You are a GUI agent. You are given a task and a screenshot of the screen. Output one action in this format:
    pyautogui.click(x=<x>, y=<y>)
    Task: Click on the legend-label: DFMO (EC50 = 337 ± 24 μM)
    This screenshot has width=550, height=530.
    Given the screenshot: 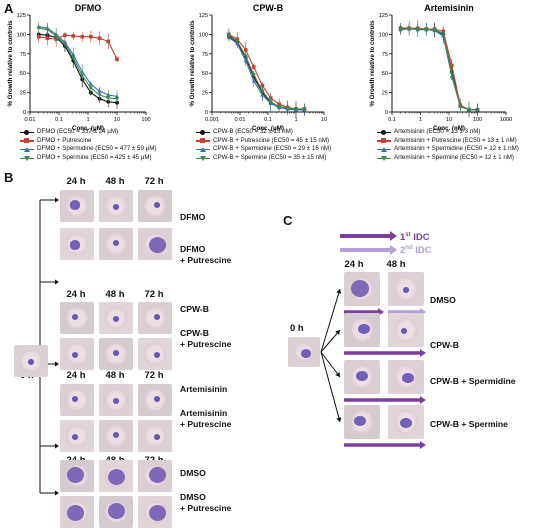 What is the action you would take?
    pyautogui.click(x=78, y=131)
    